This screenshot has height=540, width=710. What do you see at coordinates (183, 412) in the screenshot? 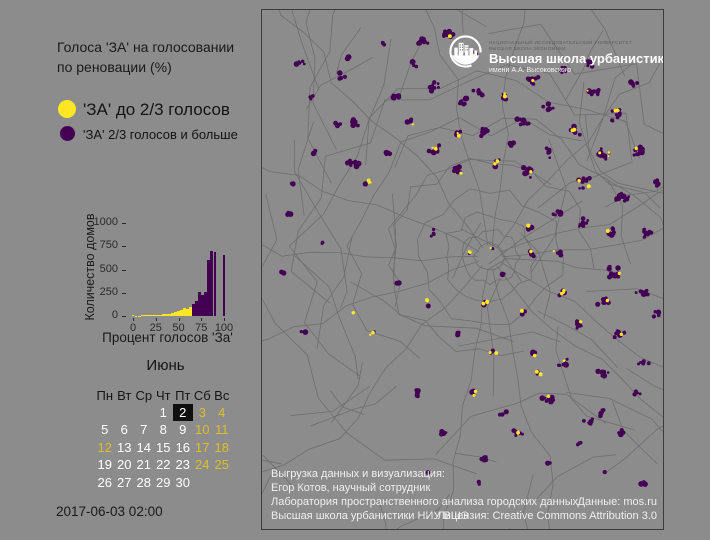
I see `calendar-day: 2` at bounding box center [183, 412].